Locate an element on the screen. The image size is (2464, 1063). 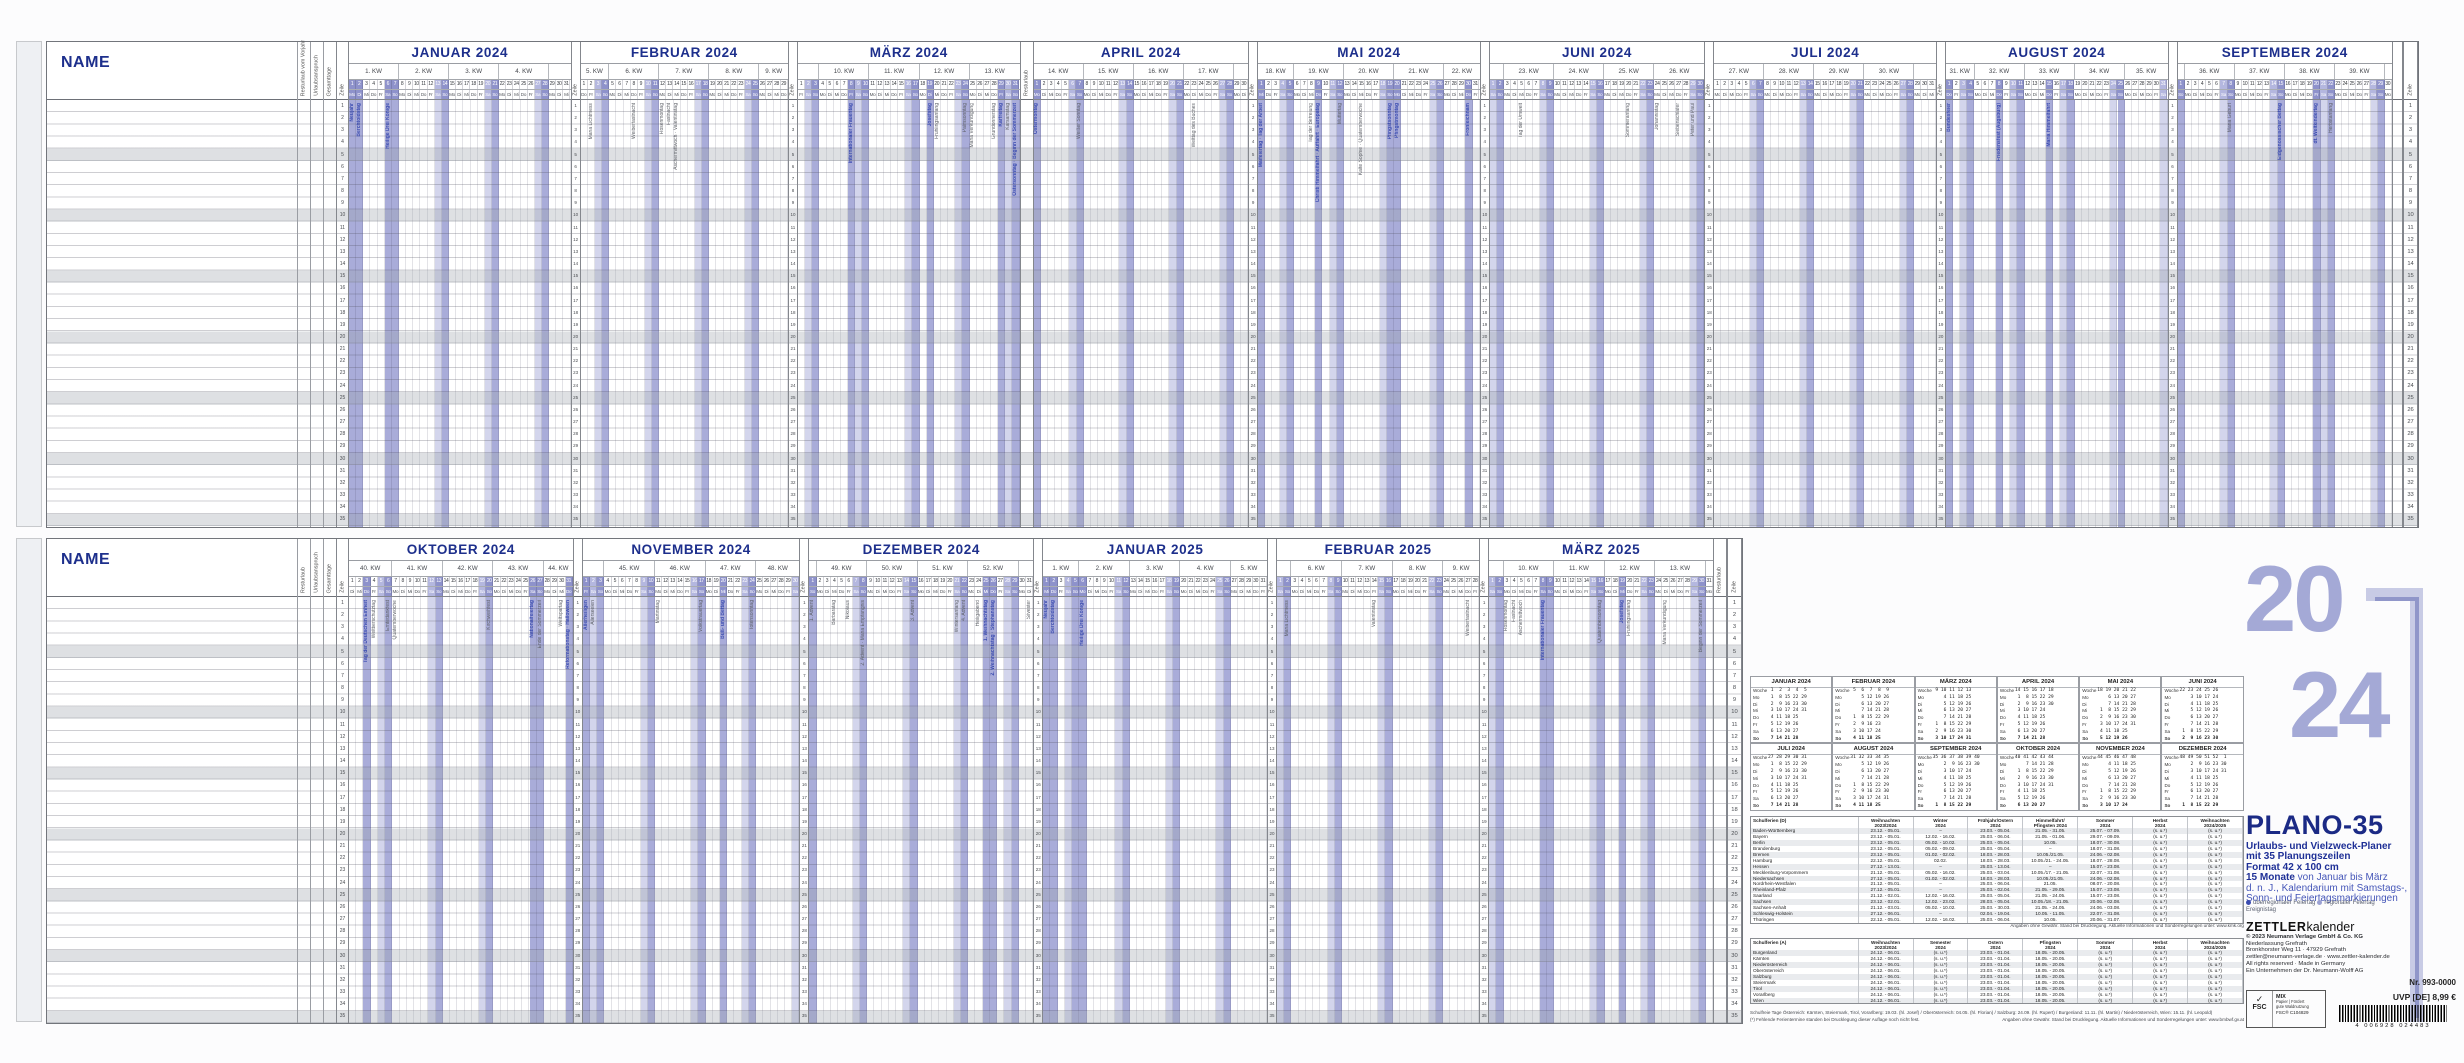
kw-label: 3. KW is located at coordinates (474, 71).